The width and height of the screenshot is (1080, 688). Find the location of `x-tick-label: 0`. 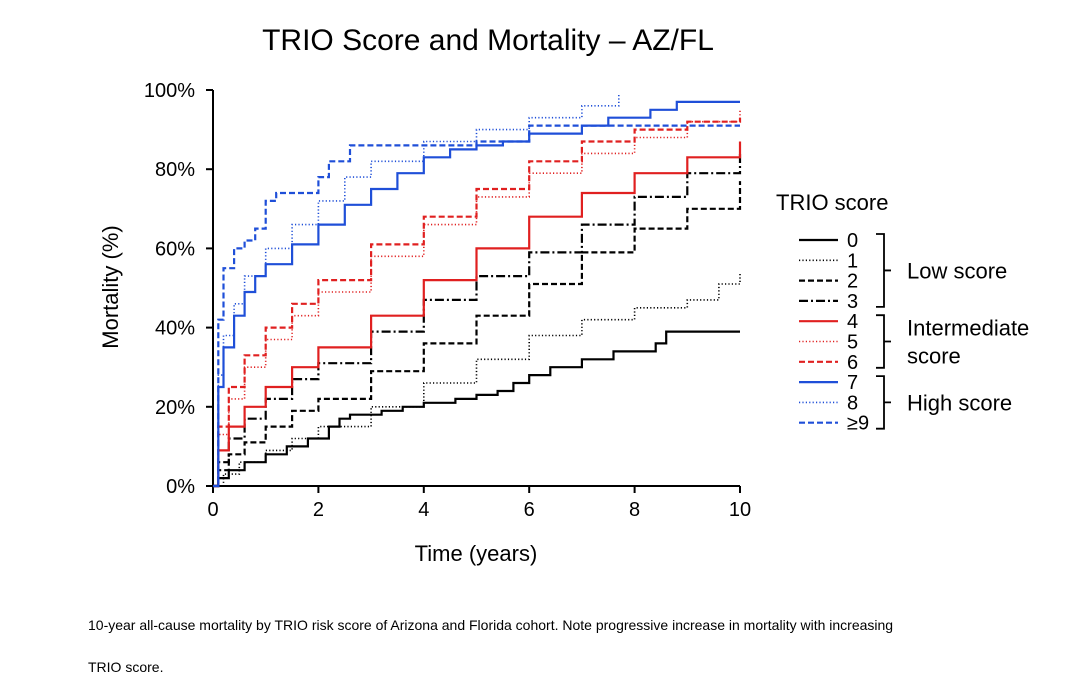

x-tick-label: 0 is located at coordinates (212, 510).